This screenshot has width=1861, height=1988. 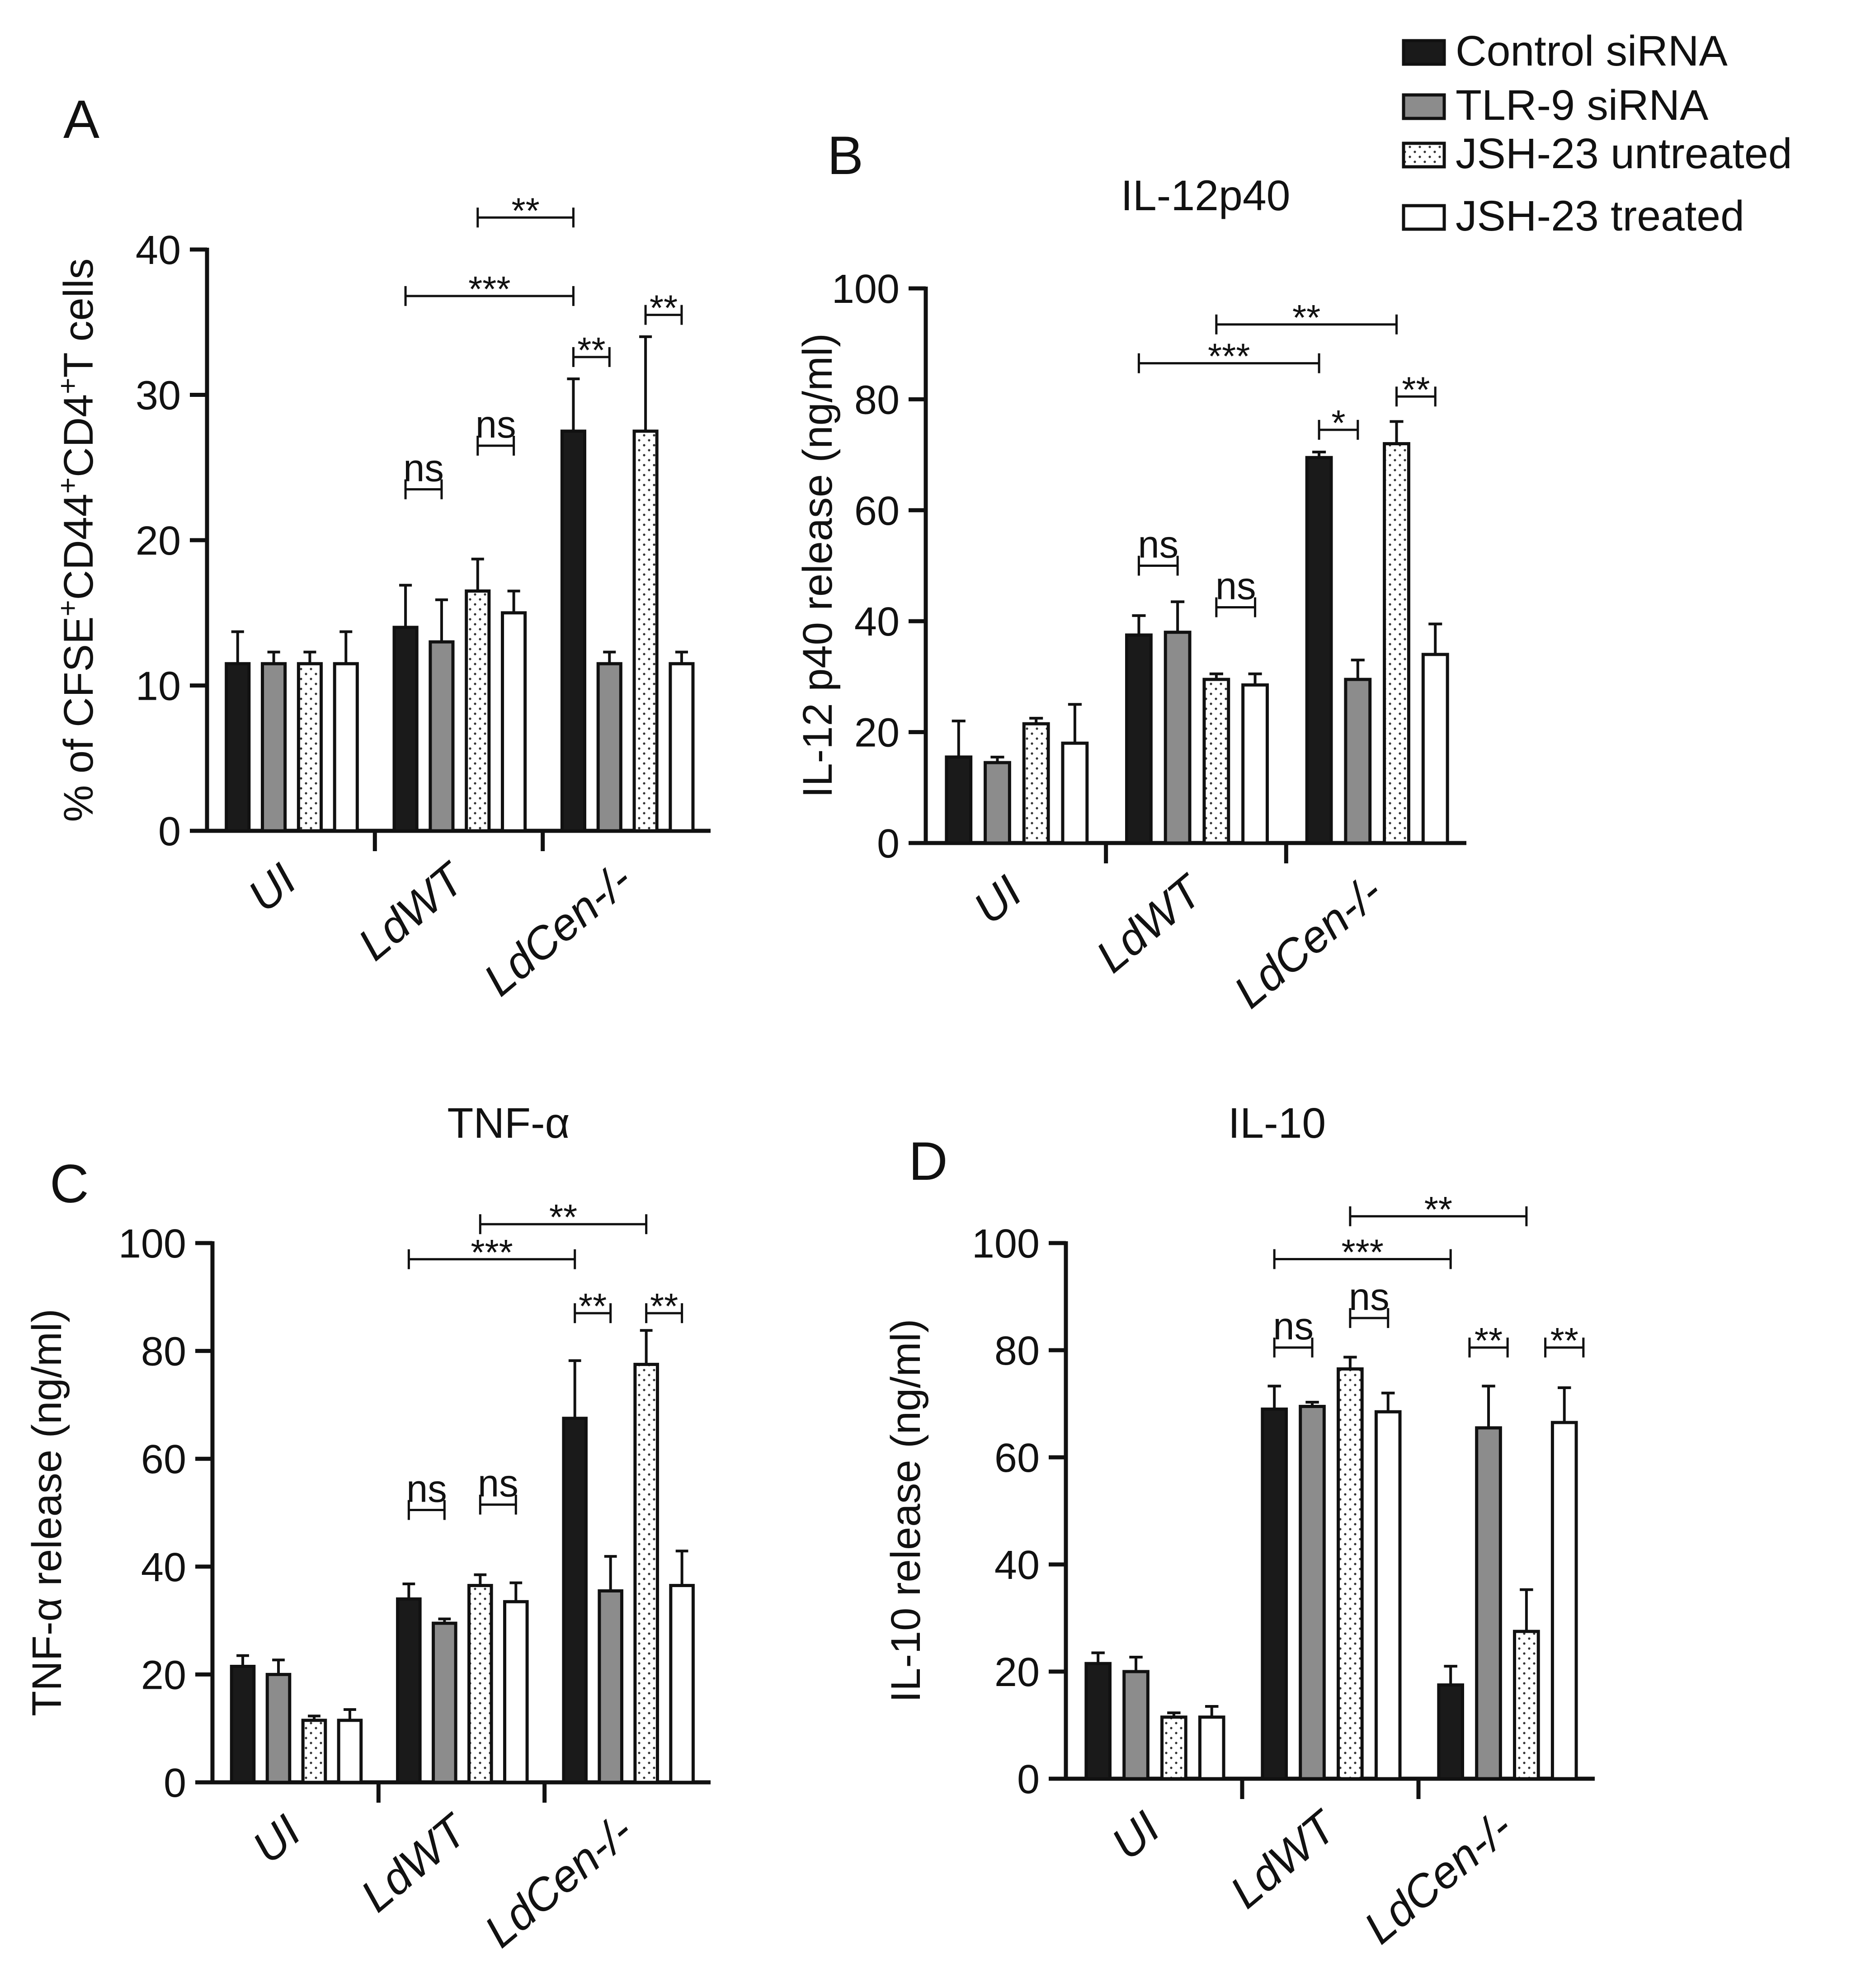 I want to click on y-axis-label-part: CD4, so click(x=79, y=435).